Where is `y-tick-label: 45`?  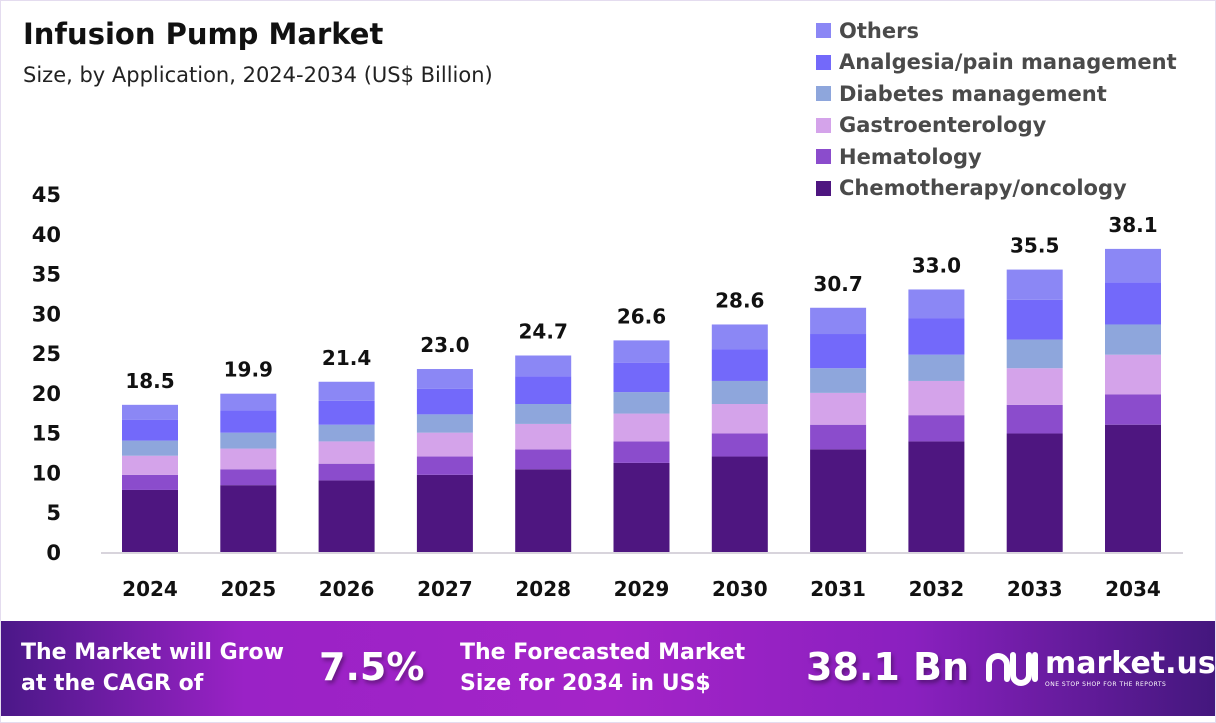 y-tick-label: 45 is located at coordinates (46, 195).